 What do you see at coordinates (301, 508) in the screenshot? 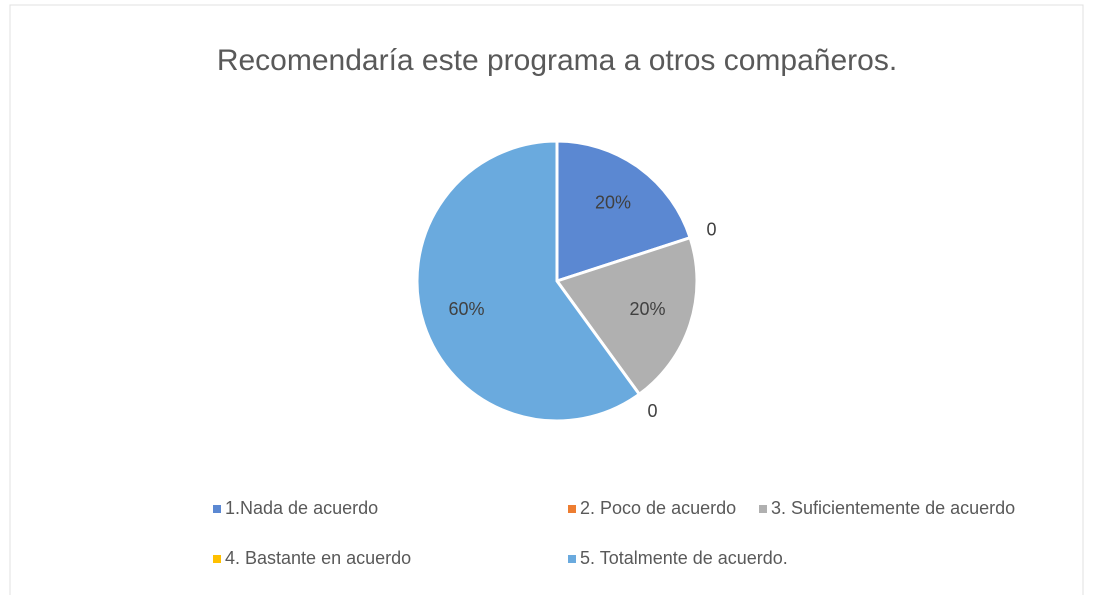
I see `legend-label: 1.Nada de acuerdo` at bounding box center [301, 508].